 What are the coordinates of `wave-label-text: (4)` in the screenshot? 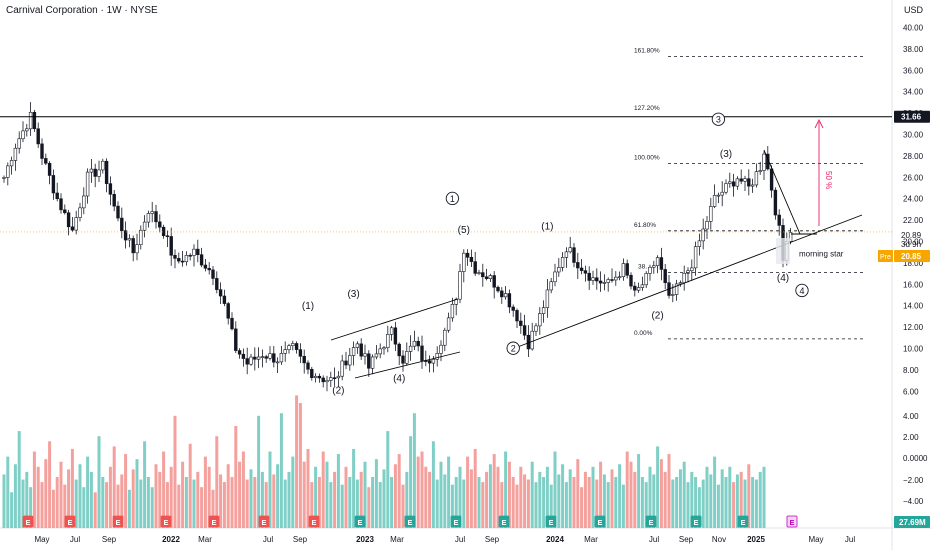 It's located at (783, 278).